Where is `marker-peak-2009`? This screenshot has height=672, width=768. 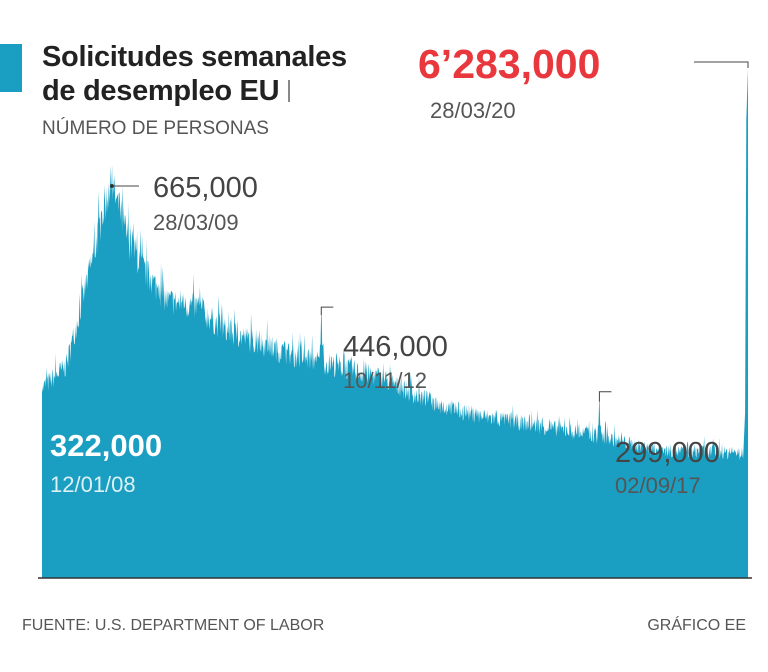 marker-peak-2009 is located at coordinates (111, 186).